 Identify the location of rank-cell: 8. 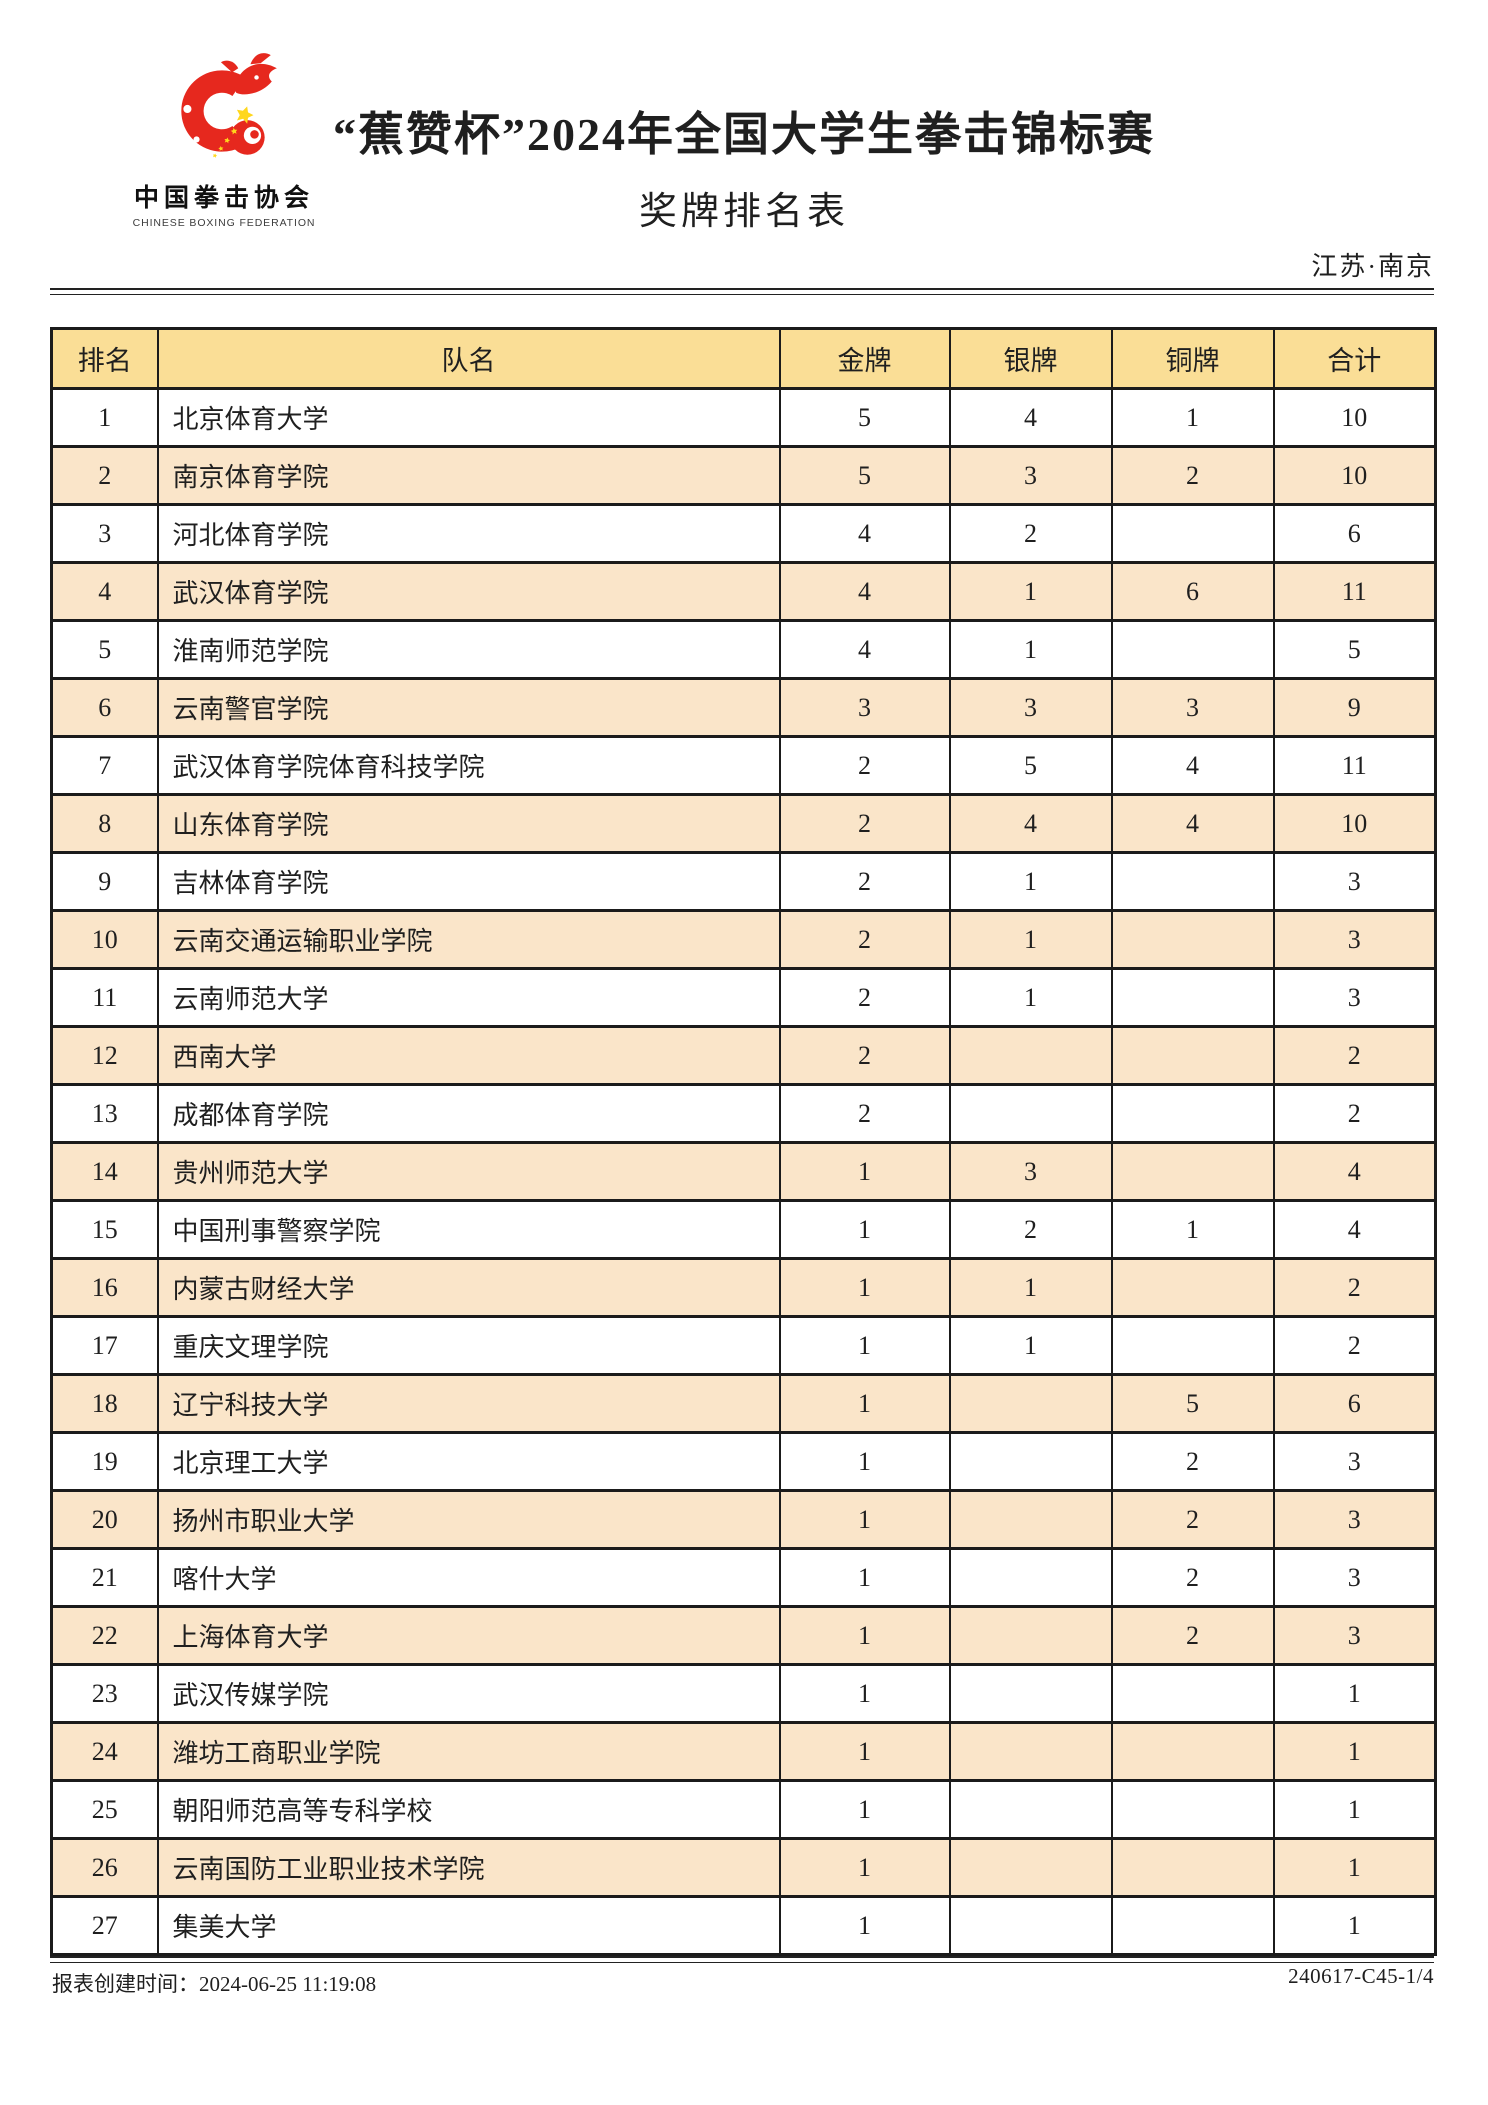
(104, 823).